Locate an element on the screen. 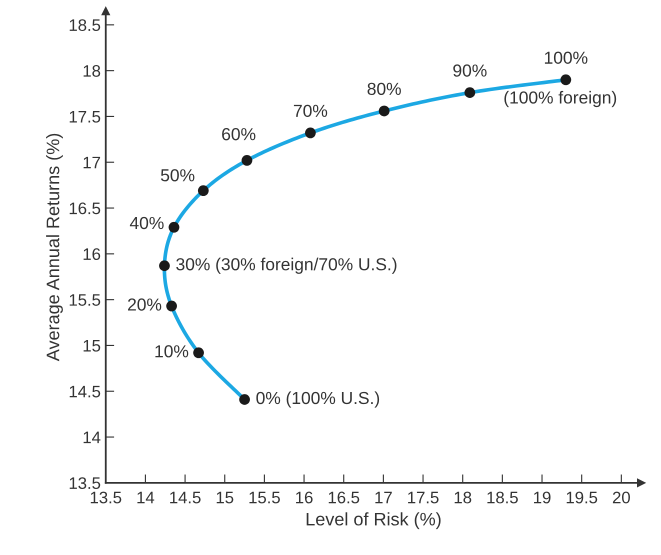 The width and height of the screenshot is (661, 555). x-tick-label: 19 is located at coordinates (542, 498).